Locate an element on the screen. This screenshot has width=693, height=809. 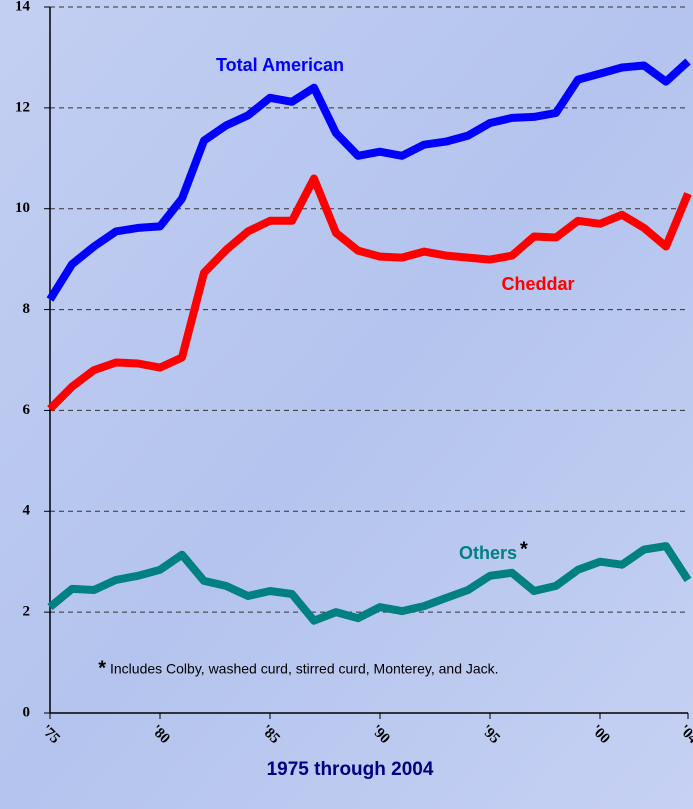
y-tick-label: 0 is located at coordinates (27, 712).